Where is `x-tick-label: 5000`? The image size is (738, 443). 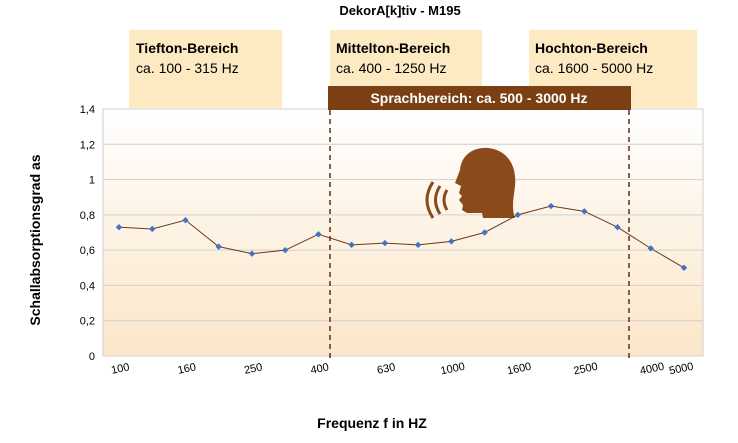
x-tick-label: 5000 is located at coordinates (681, 369).